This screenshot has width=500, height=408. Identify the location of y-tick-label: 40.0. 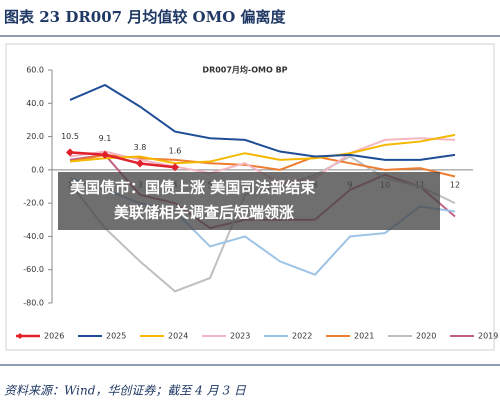
(35, 103).